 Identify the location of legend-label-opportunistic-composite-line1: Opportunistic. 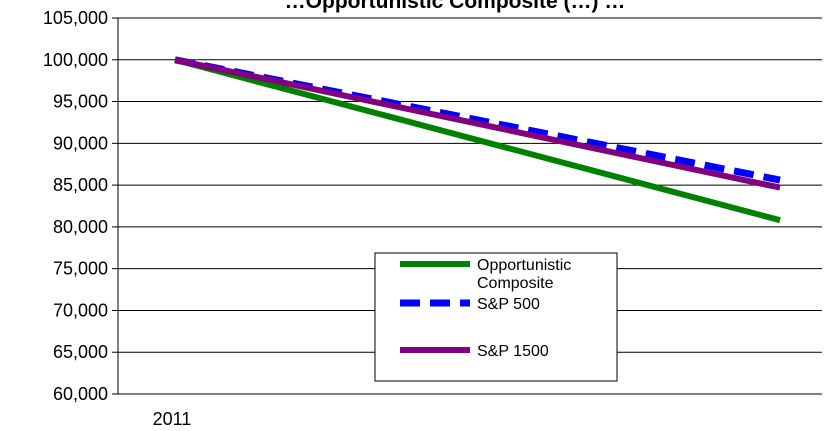
(524, 265).